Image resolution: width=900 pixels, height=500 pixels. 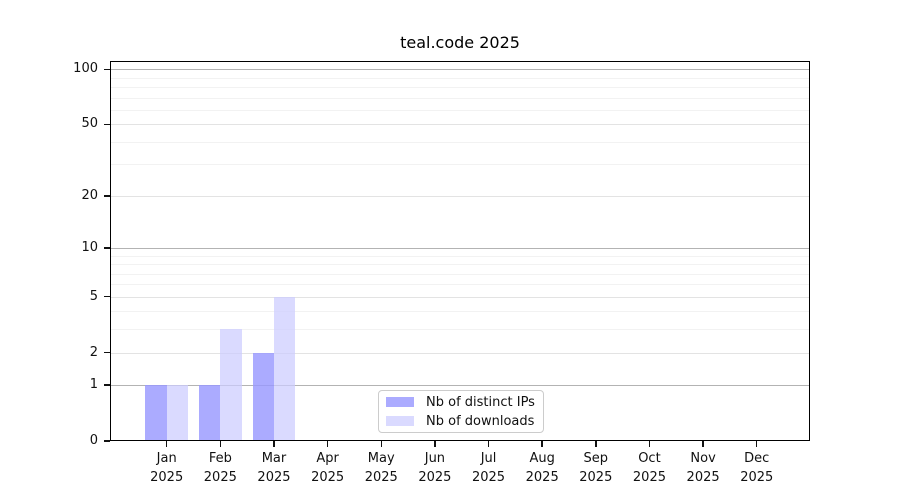 What do you see at coordinates (381, 468) in the screenshot?
I see `x-tick-label: May 2025` at bounding box center [381, 468].